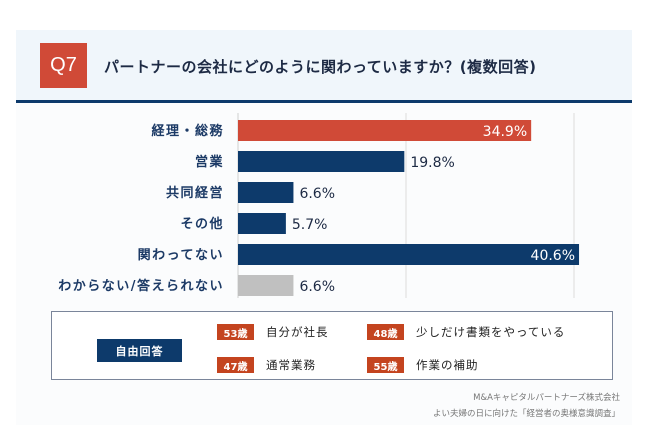  I want to click on category-label: わからない/答えられない, so click(141, 286).